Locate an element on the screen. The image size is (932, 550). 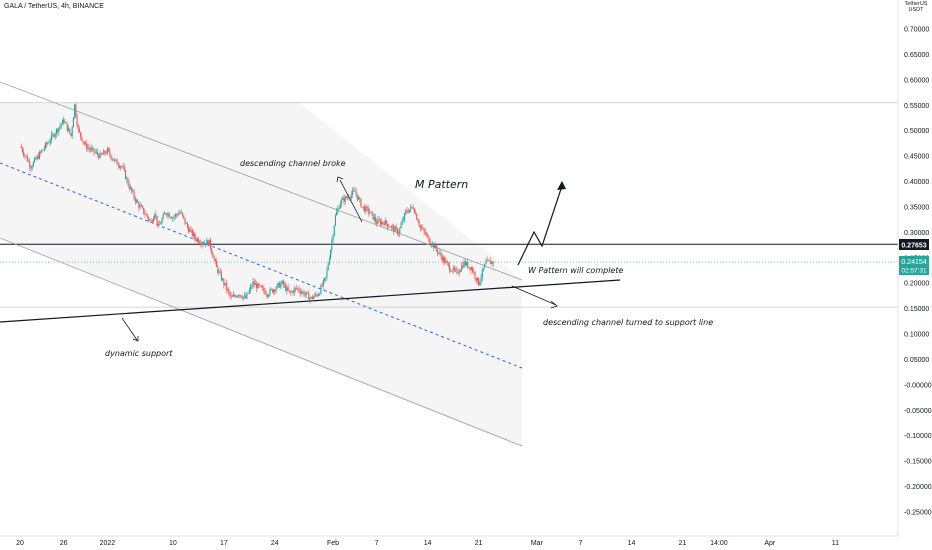
price-tick-label: -0.05000 is located at coordinates (918, 411).